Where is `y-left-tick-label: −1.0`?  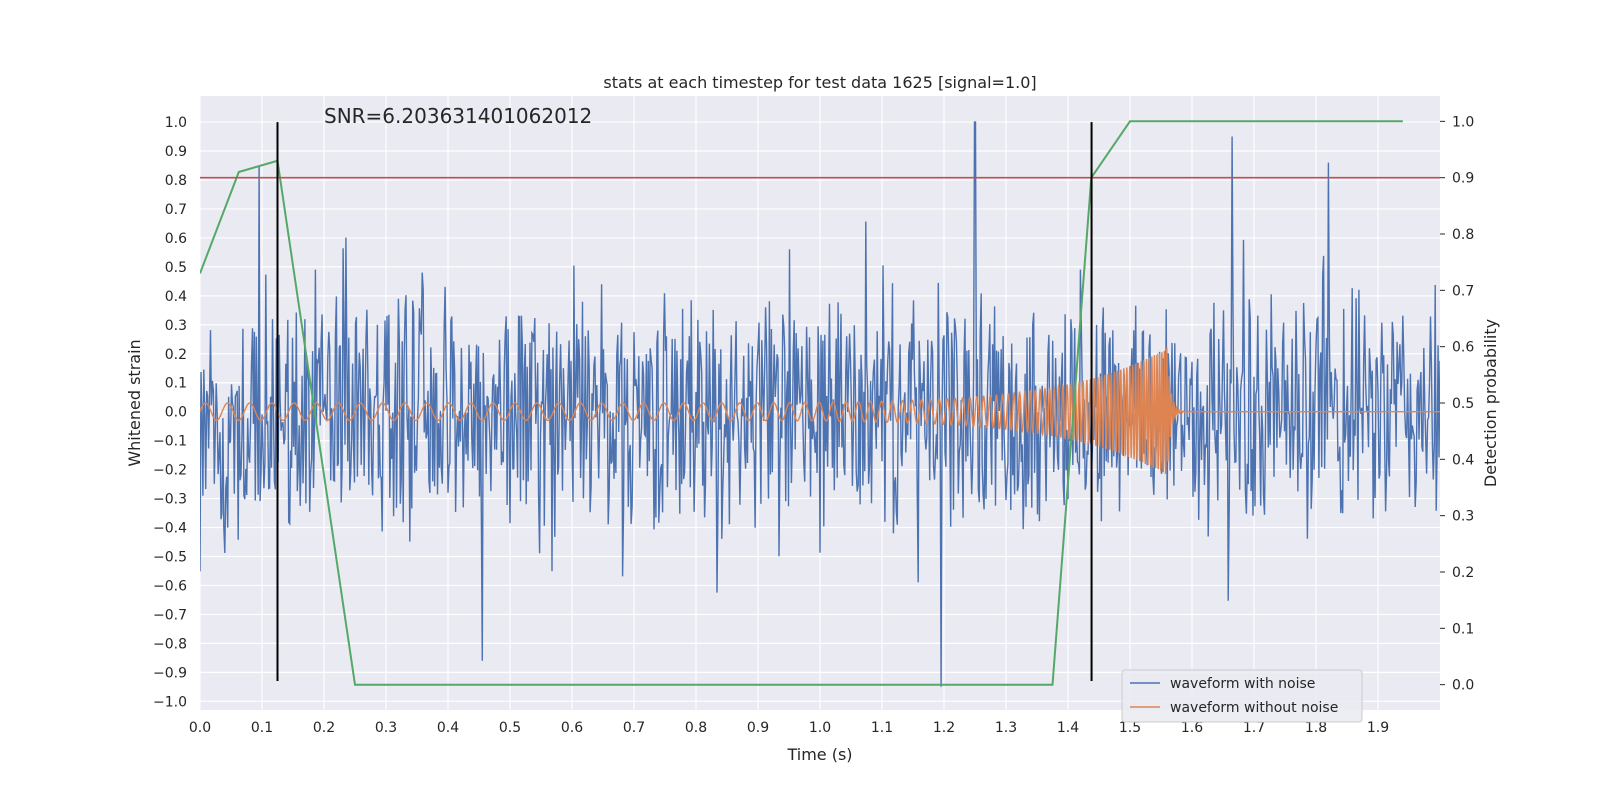 y-left-tick-label: −1.0 is located at coordinates (170, 702).